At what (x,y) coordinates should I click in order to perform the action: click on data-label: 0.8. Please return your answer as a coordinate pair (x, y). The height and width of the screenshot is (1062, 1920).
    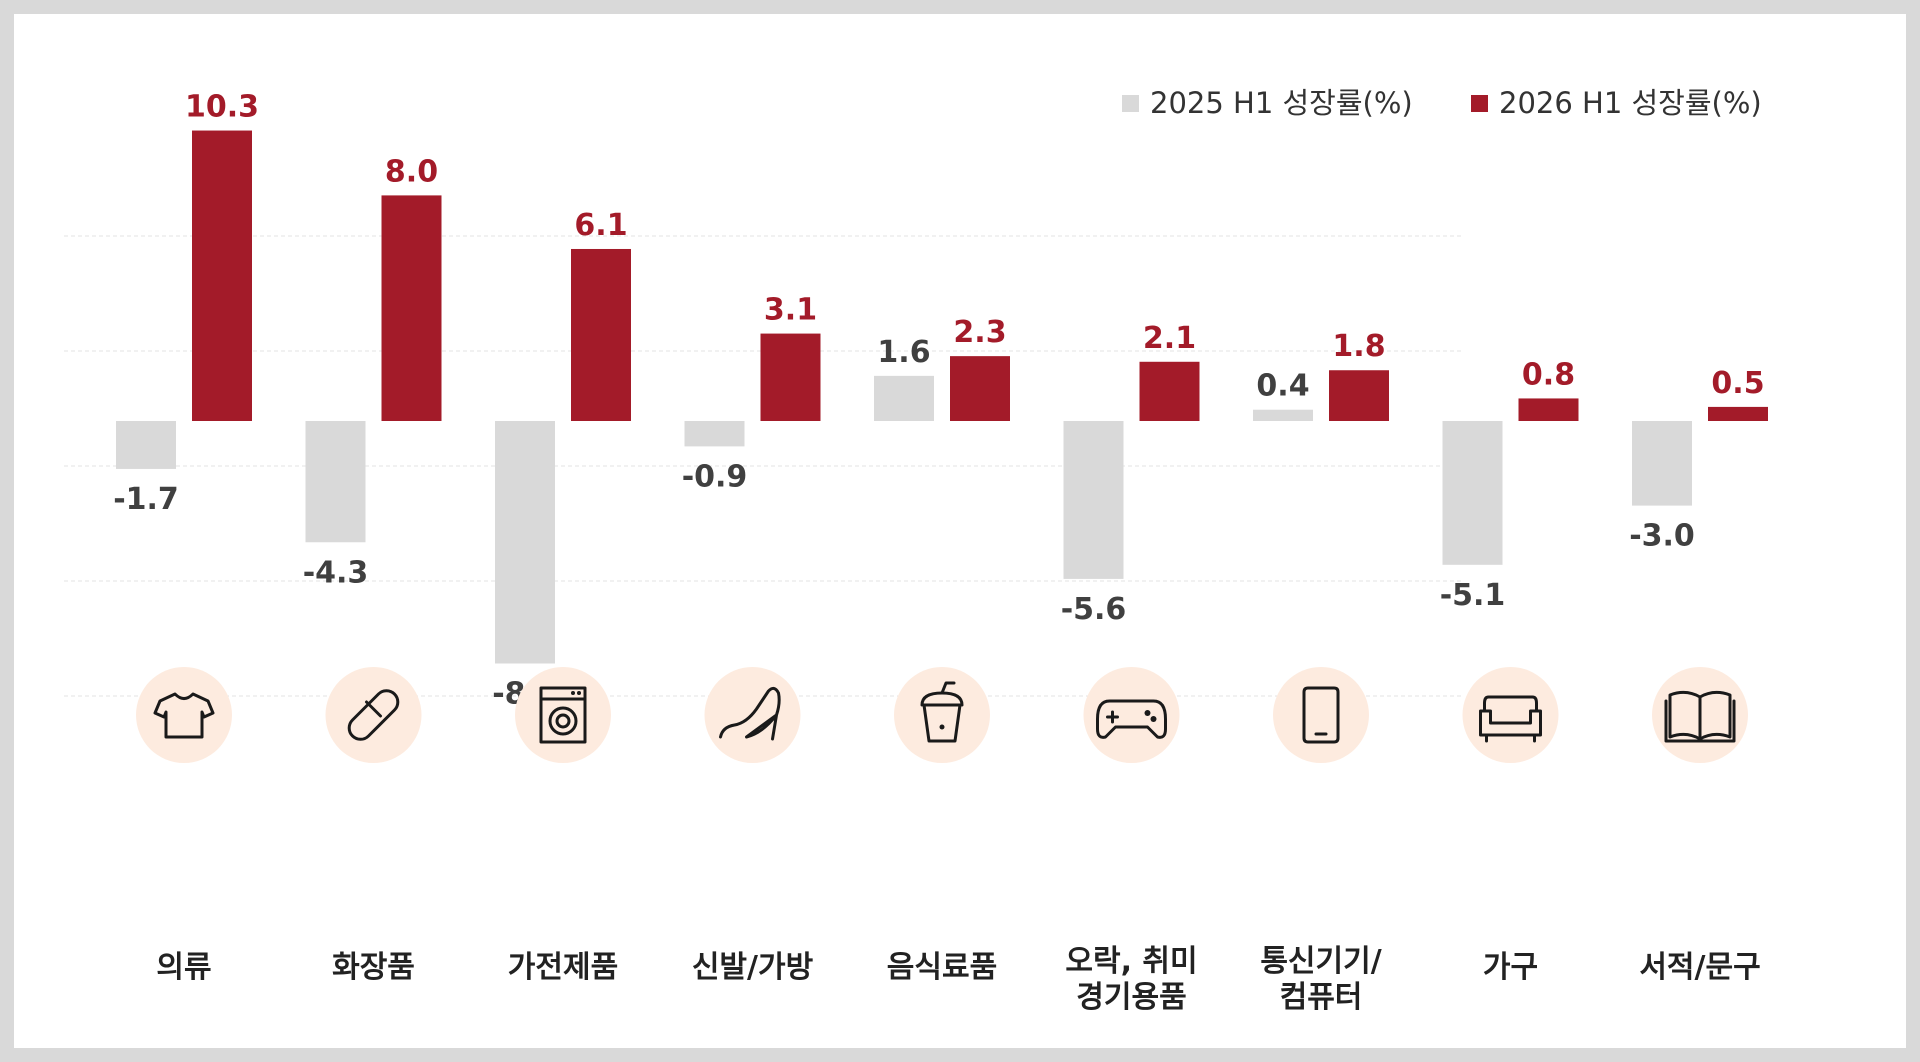
    Looking at the image, I should click on (1548, 374).